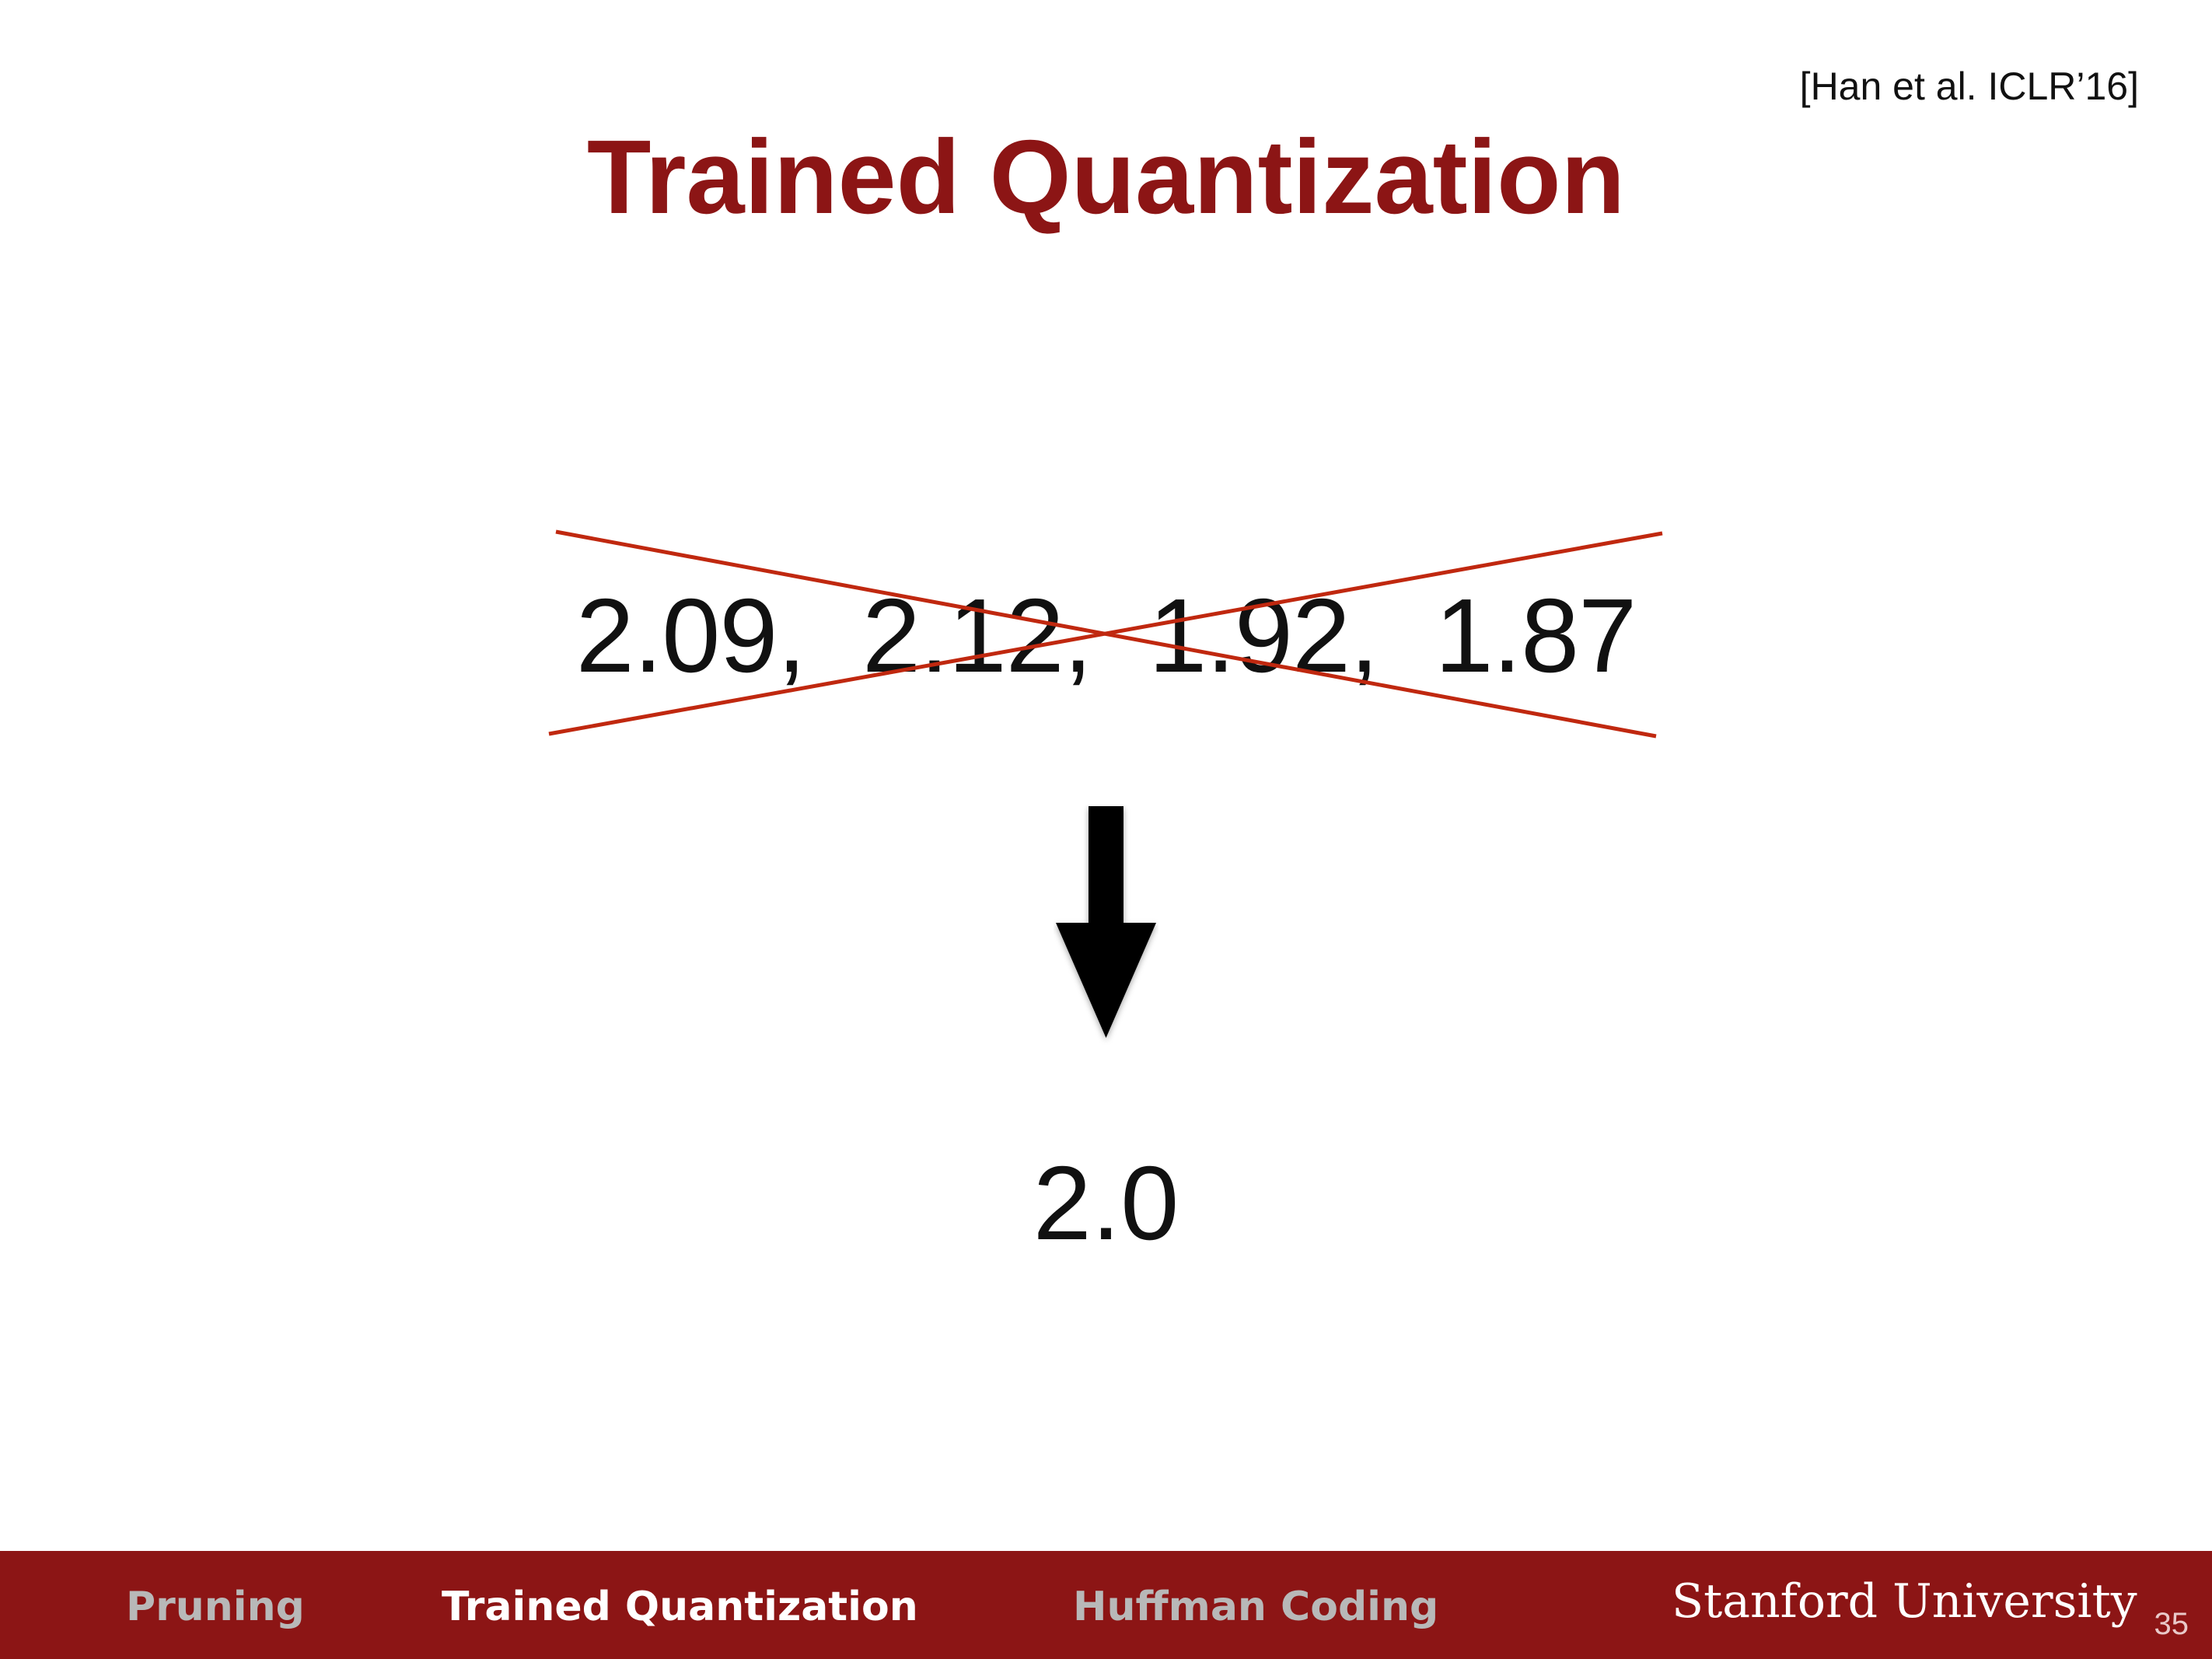 This screenshot has height=1659, width=2212. Describe the element at coordinates (215, 1607) in the screenshot. I see `footer-tab-pruning: Pruning` at that location.